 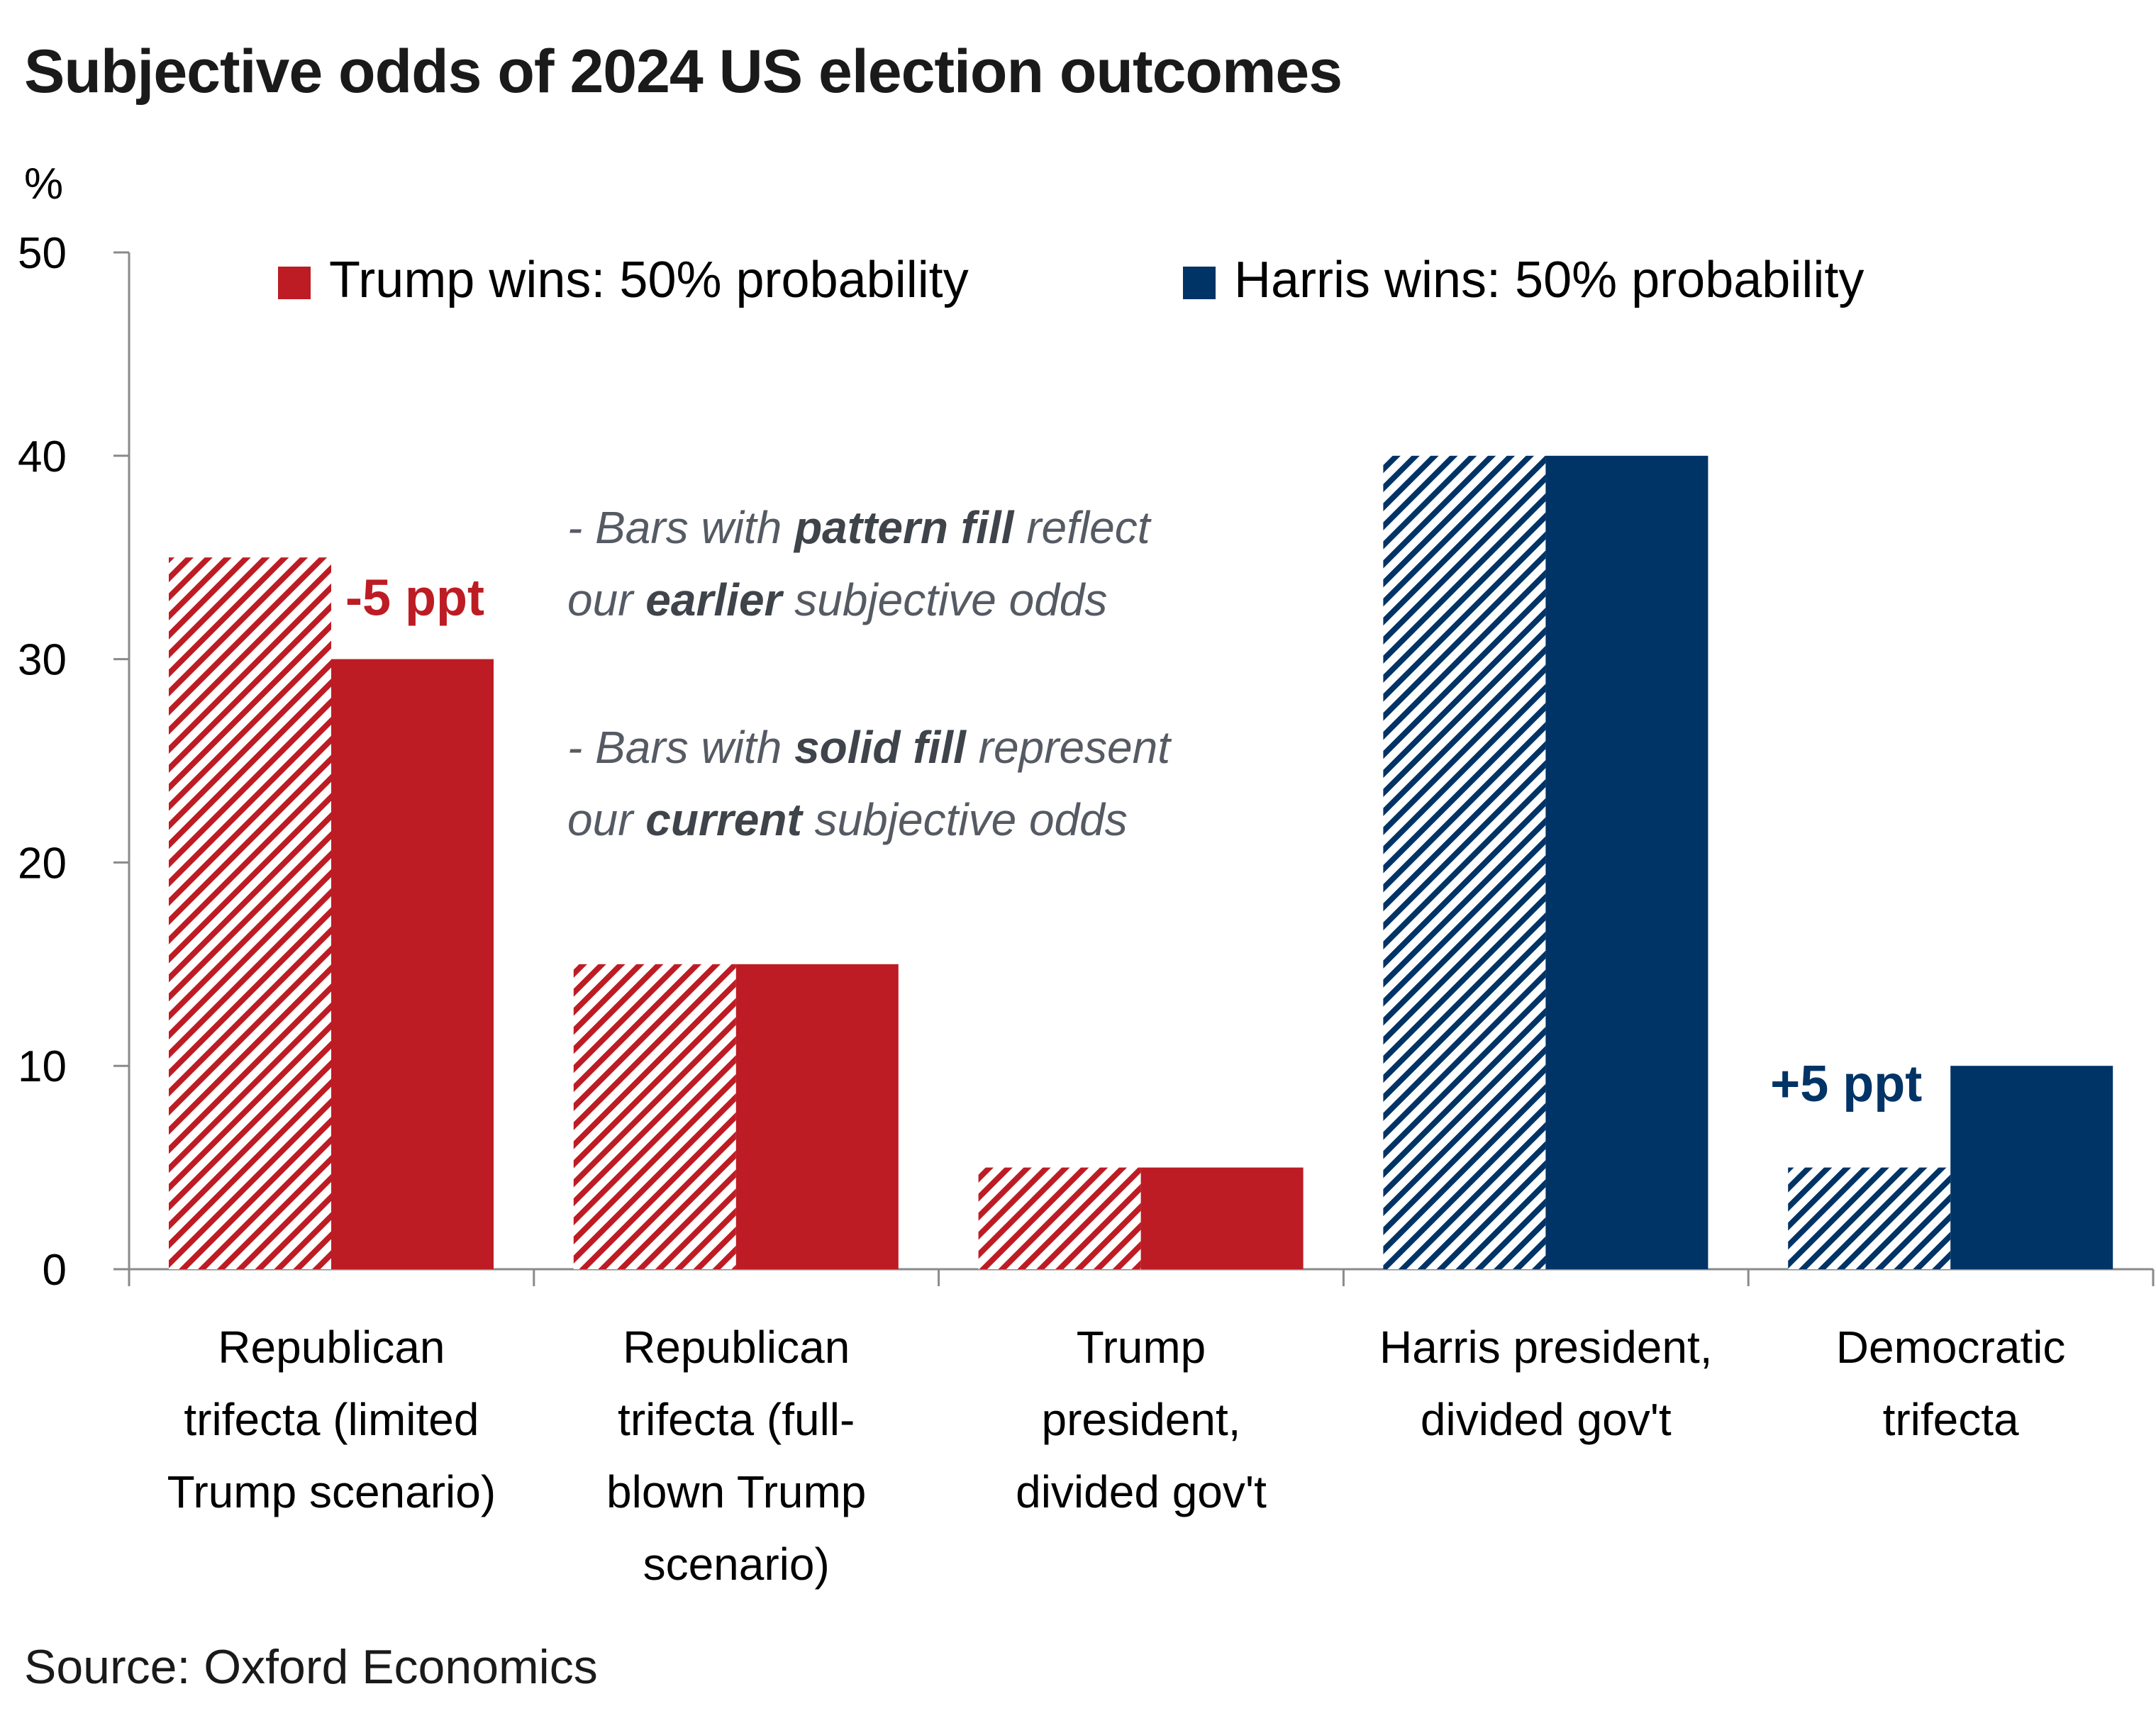 What do you see at coordinates (1069, 747) in the screenshot?
I see `note-text: represent` at bounding box center [1069, 747].